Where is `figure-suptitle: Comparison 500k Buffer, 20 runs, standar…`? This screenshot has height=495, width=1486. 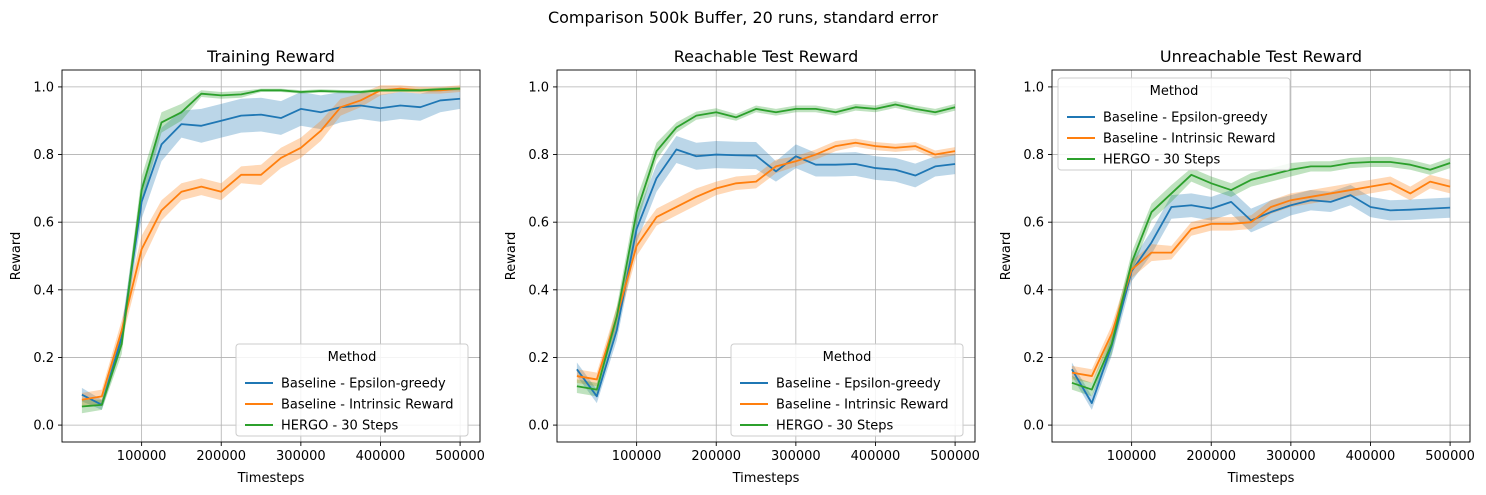
figure-suptitle: Comparison 500k Buffer, 20 runs, standar… is located at coordinates (743, 17).